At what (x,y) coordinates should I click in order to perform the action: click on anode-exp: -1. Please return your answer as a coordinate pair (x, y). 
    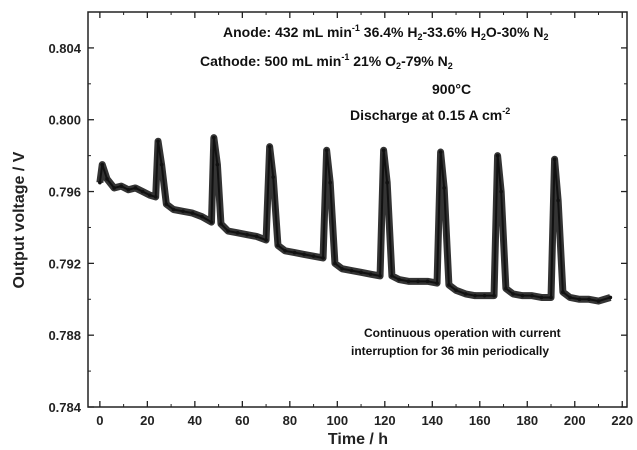
    Looking at the image, I should click on (356, 28).